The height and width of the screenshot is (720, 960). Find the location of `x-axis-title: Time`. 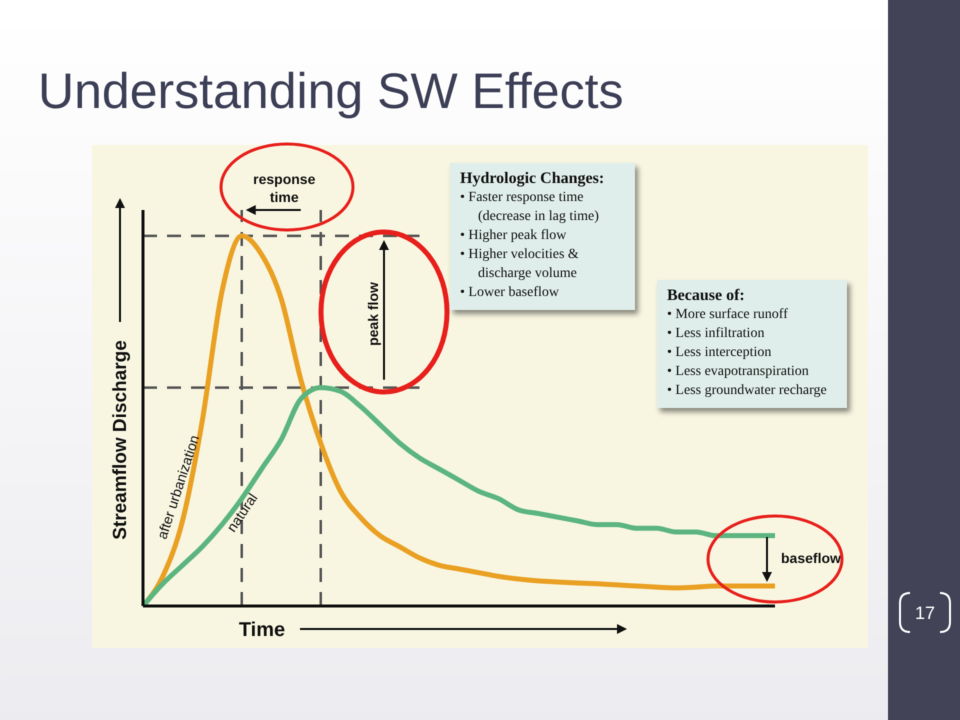

x-axis-title: Time is located at coordinates (262, 630).